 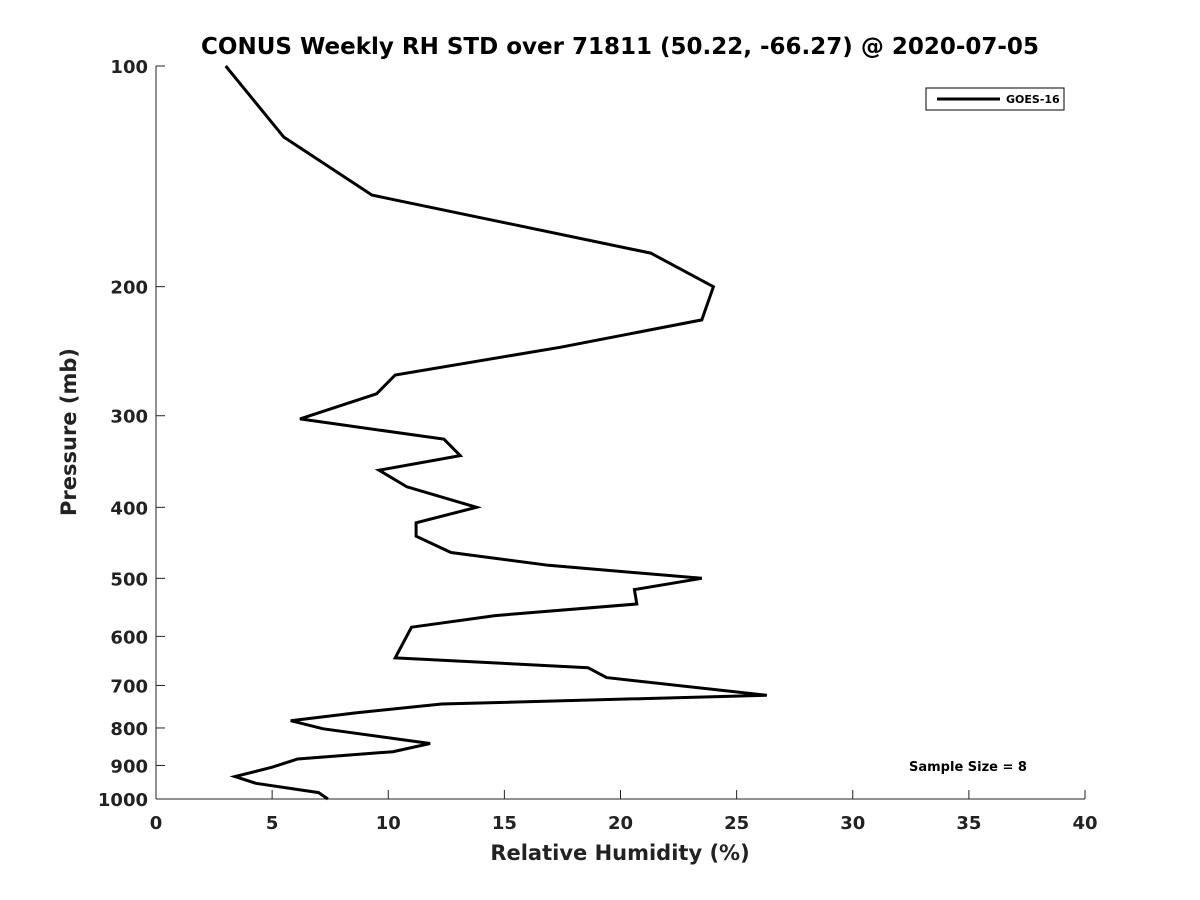 What do you see at coordinates (129, 417) in the screenshot?
I see `y-tick-label: 300` at bounding box center [129, 417].